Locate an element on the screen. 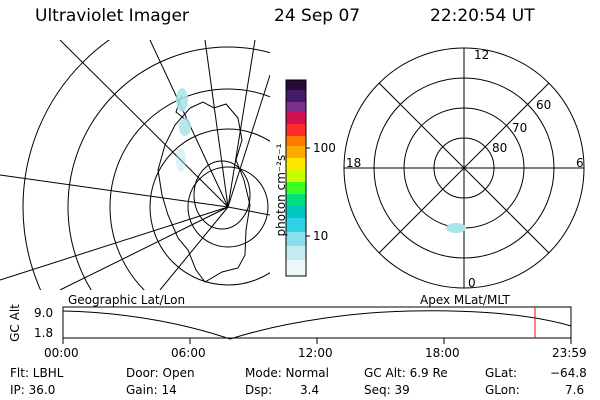 This screenshot has width=600, height=400. left-aurora-blobs is located at coordinates (183, 130).